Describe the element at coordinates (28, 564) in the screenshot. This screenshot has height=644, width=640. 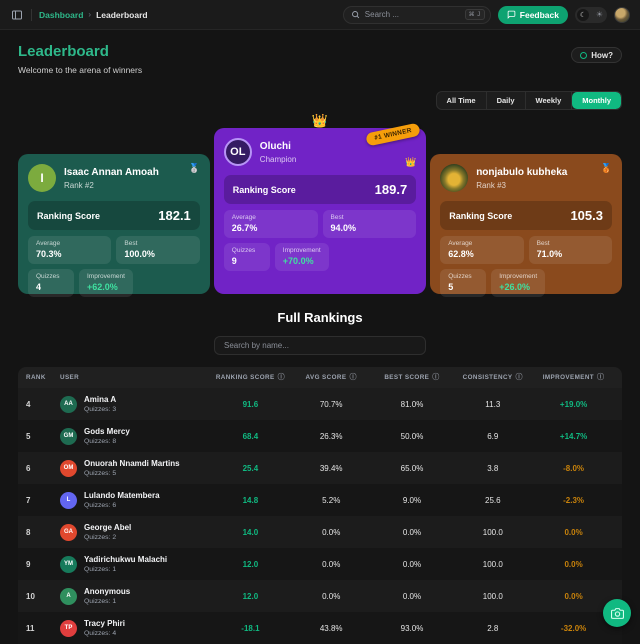
I see `rank-cell: 9` at that location.